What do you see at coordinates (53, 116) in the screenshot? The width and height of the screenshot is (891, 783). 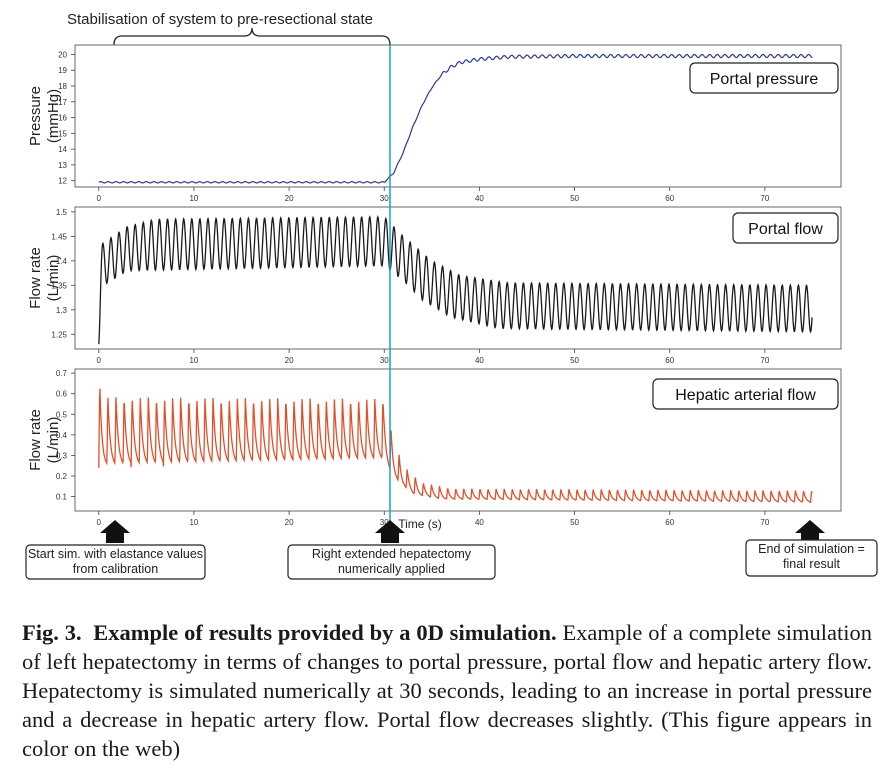 I see `pressure-ylabel-unit: (mmHg)` at bounding box center [53, 116].